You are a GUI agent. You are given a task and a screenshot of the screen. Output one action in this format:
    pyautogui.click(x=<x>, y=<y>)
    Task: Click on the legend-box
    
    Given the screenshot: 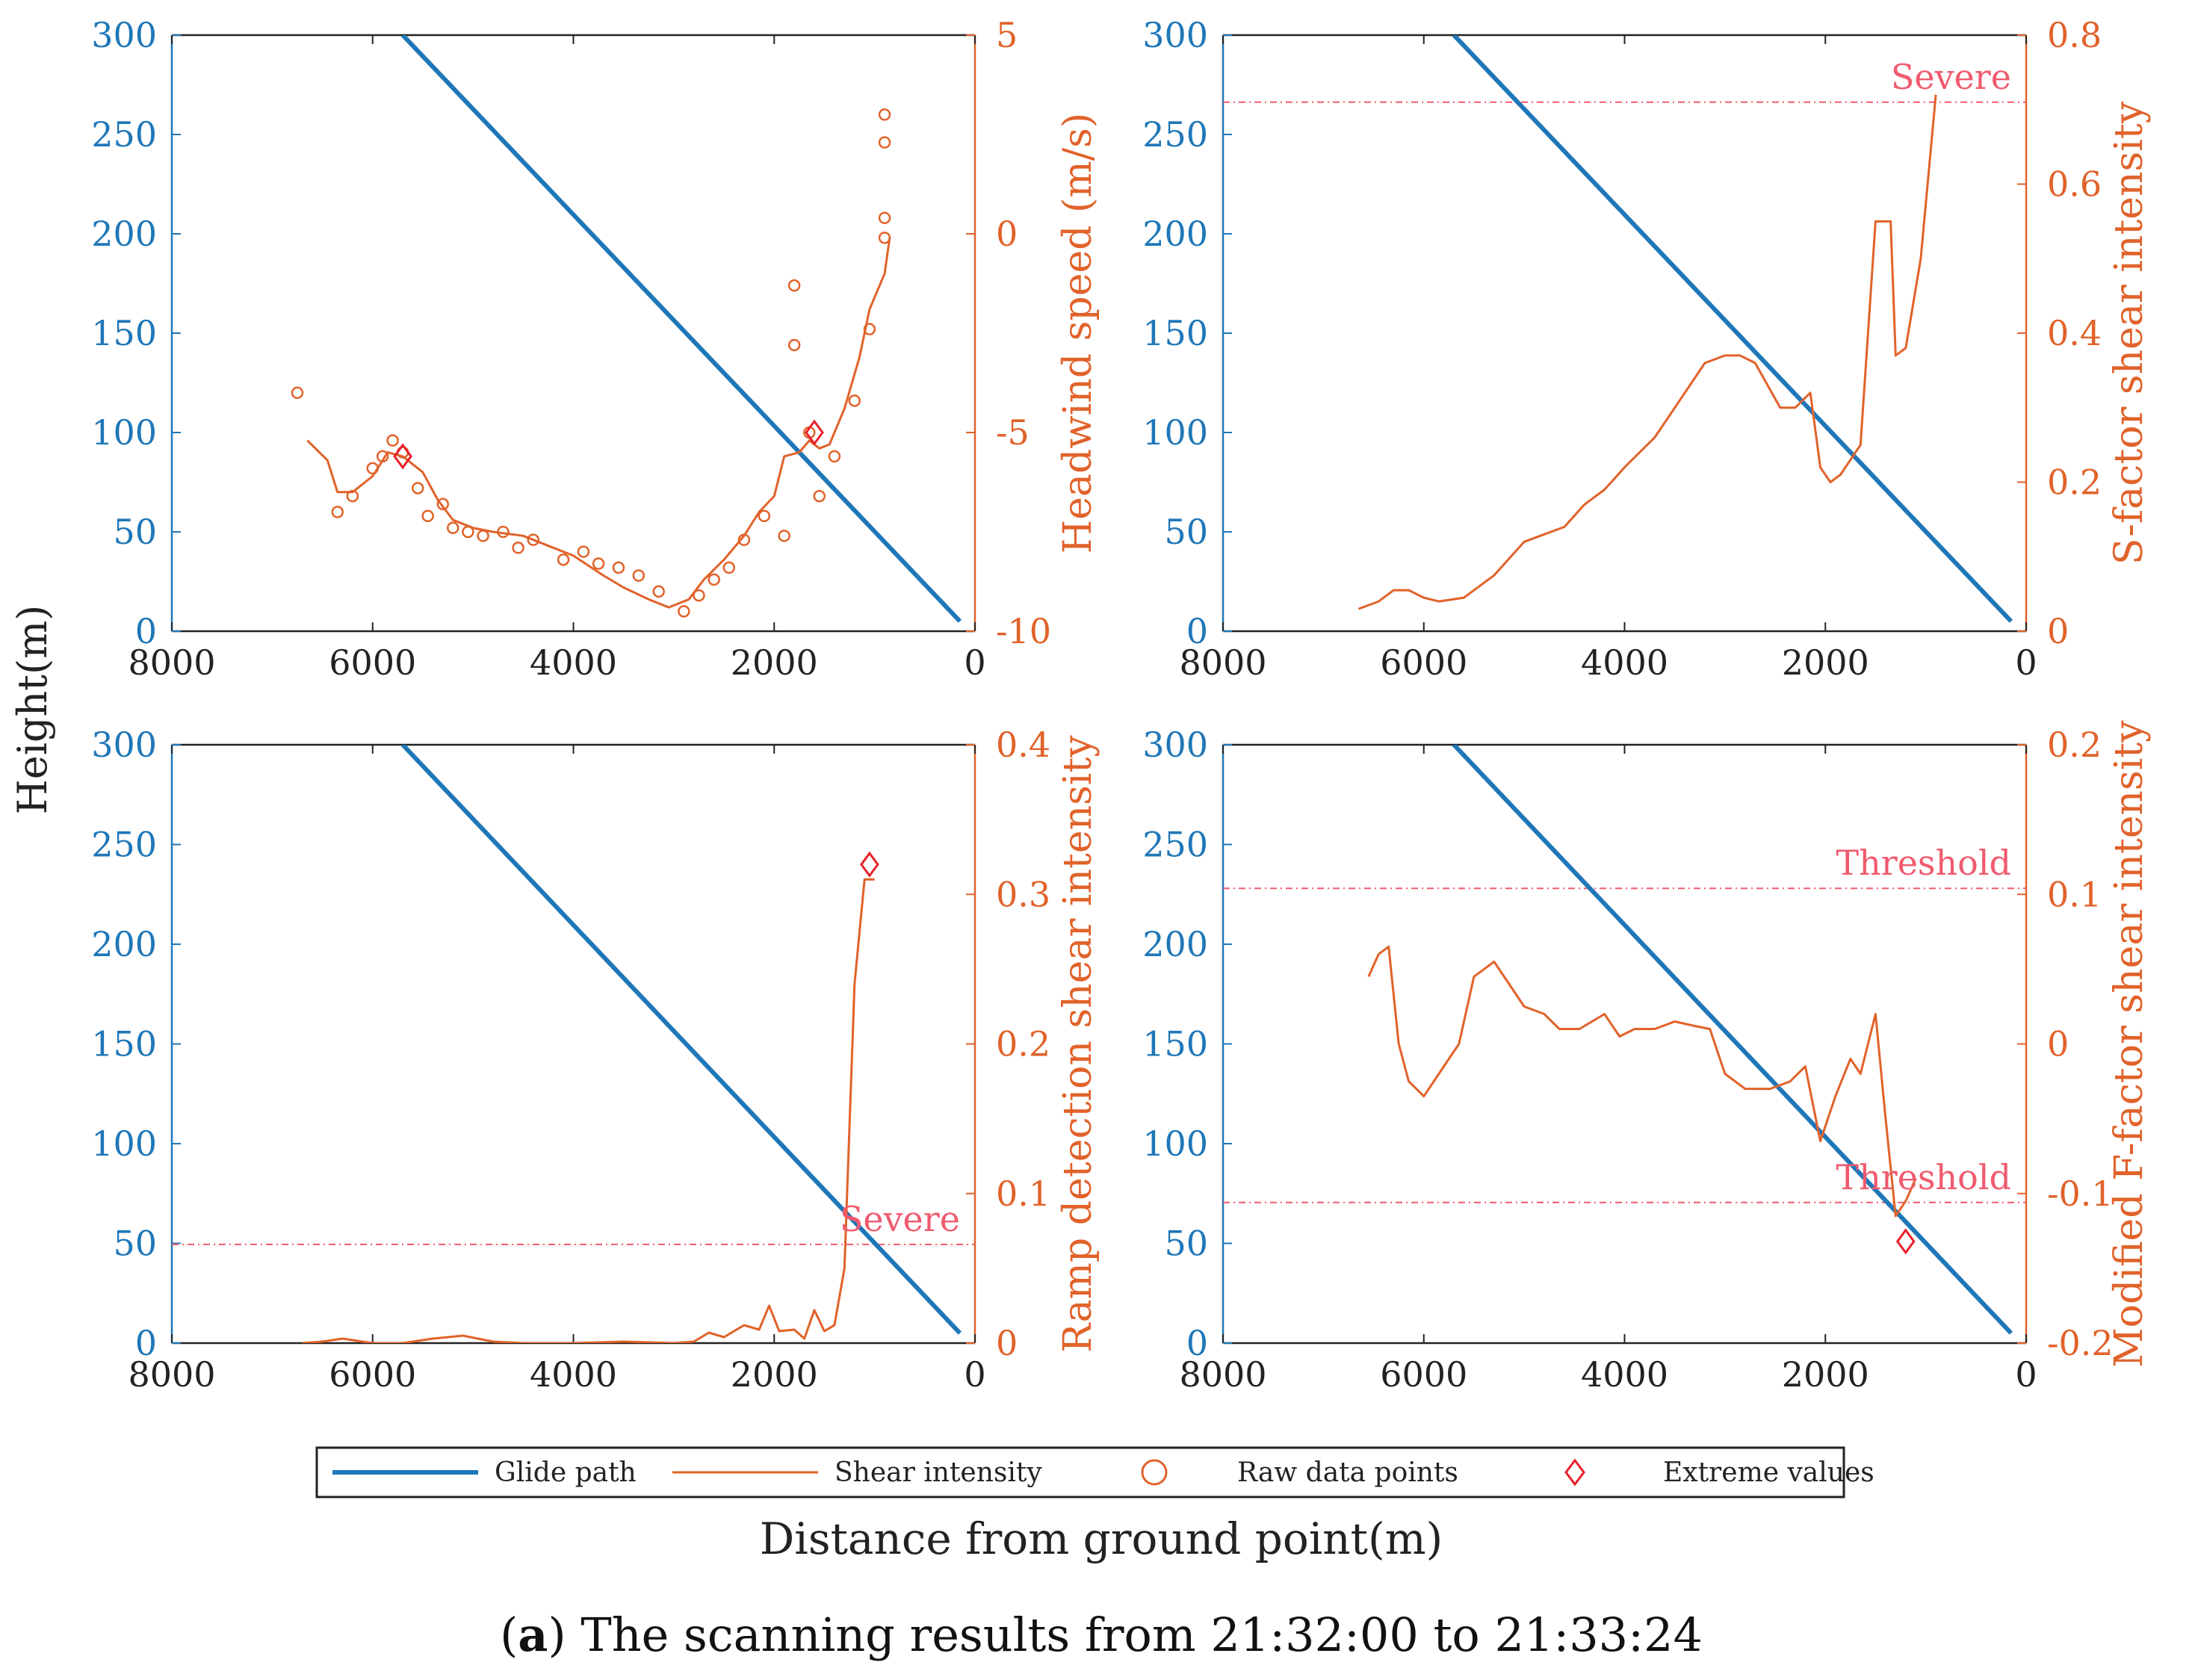 What is the action you would take?
    pyautogui.click(x=1080, y=1472)
    